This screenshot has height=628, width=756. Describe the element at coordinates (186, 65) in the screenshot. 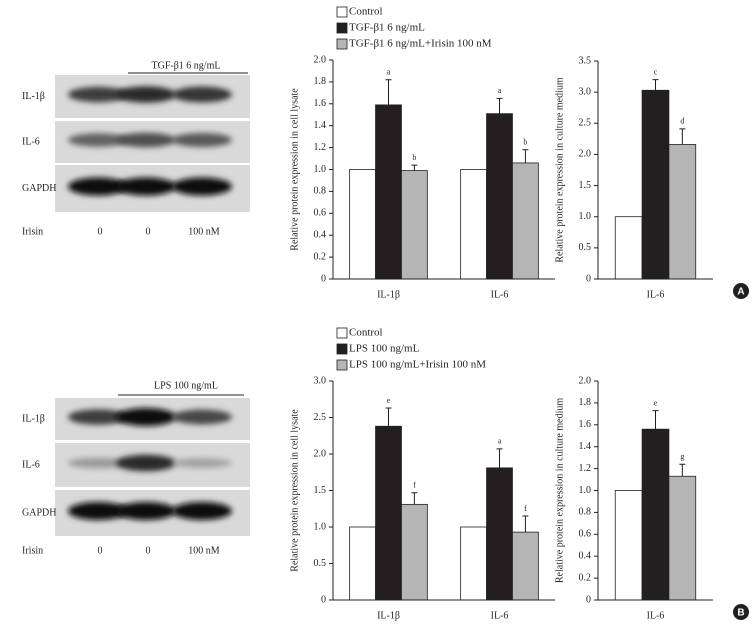

I see `treatment-label: TGF-β1 6 ng/mL` at that location.